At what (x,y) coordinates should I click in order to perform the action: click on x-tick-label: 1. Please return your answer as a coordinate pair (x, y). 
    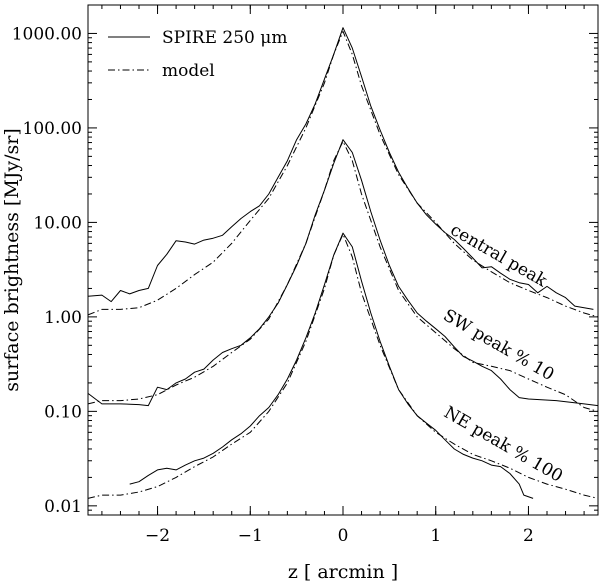
    Looking at the image, I should click on (435, 536).